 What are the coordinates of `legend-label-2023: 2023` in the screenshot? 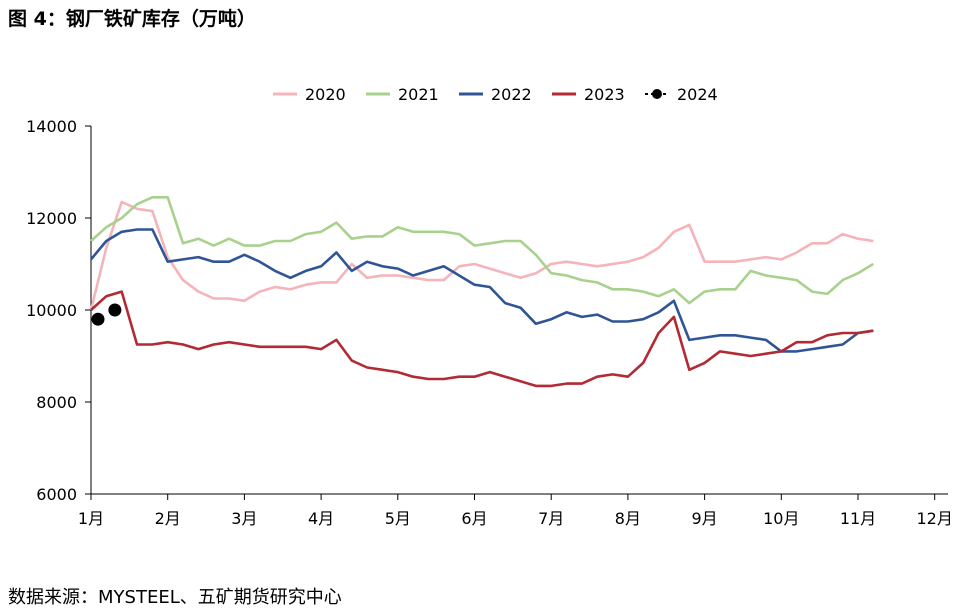 It's located at (604, 94).